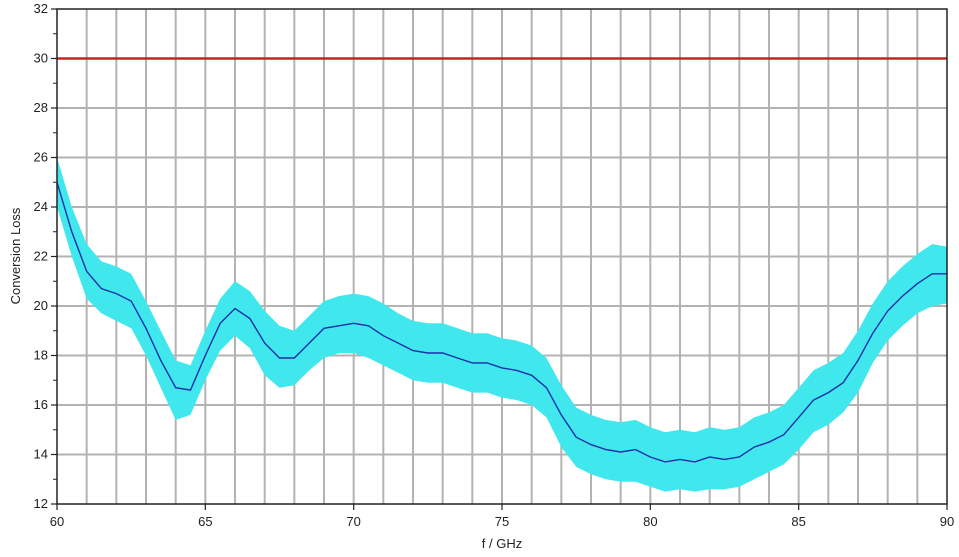 This screenshot has height=557, width=959. I want to click on x-axis: 60 65 70 75 80 85 90, so click(502, 516).